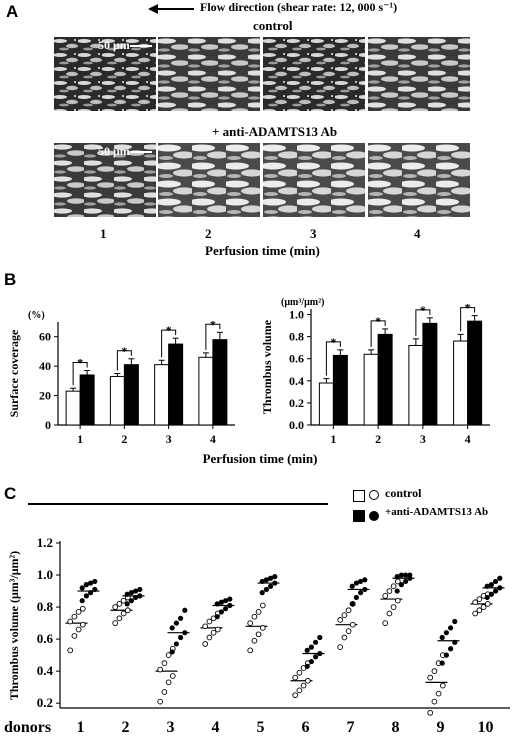  Describe the element at coordinates (302, 302) in the screenshot. I see `thrombus-volume-y-unit: (μm³/μm²)` at that location.